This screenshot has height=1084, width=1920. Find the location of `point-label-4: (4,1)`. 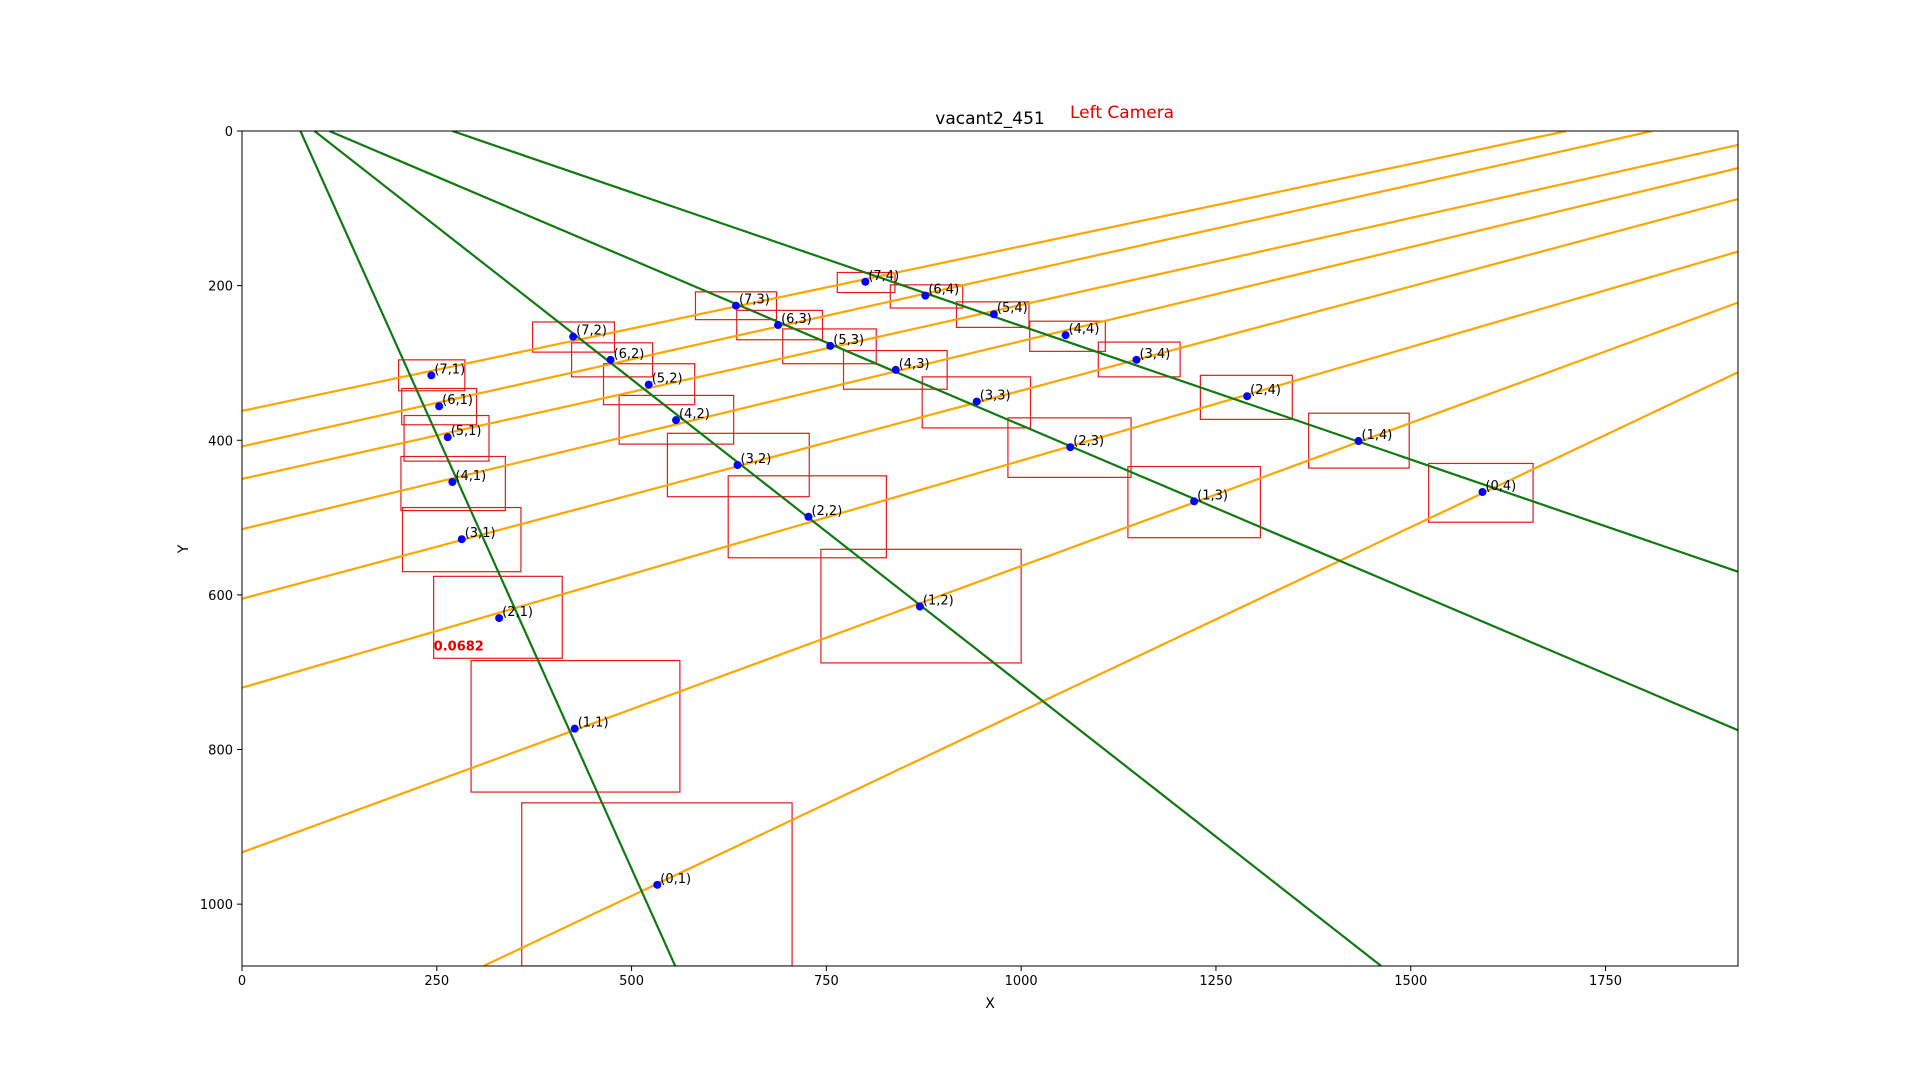

point-label-4: (4,1) is located at coordinates (470, 476).